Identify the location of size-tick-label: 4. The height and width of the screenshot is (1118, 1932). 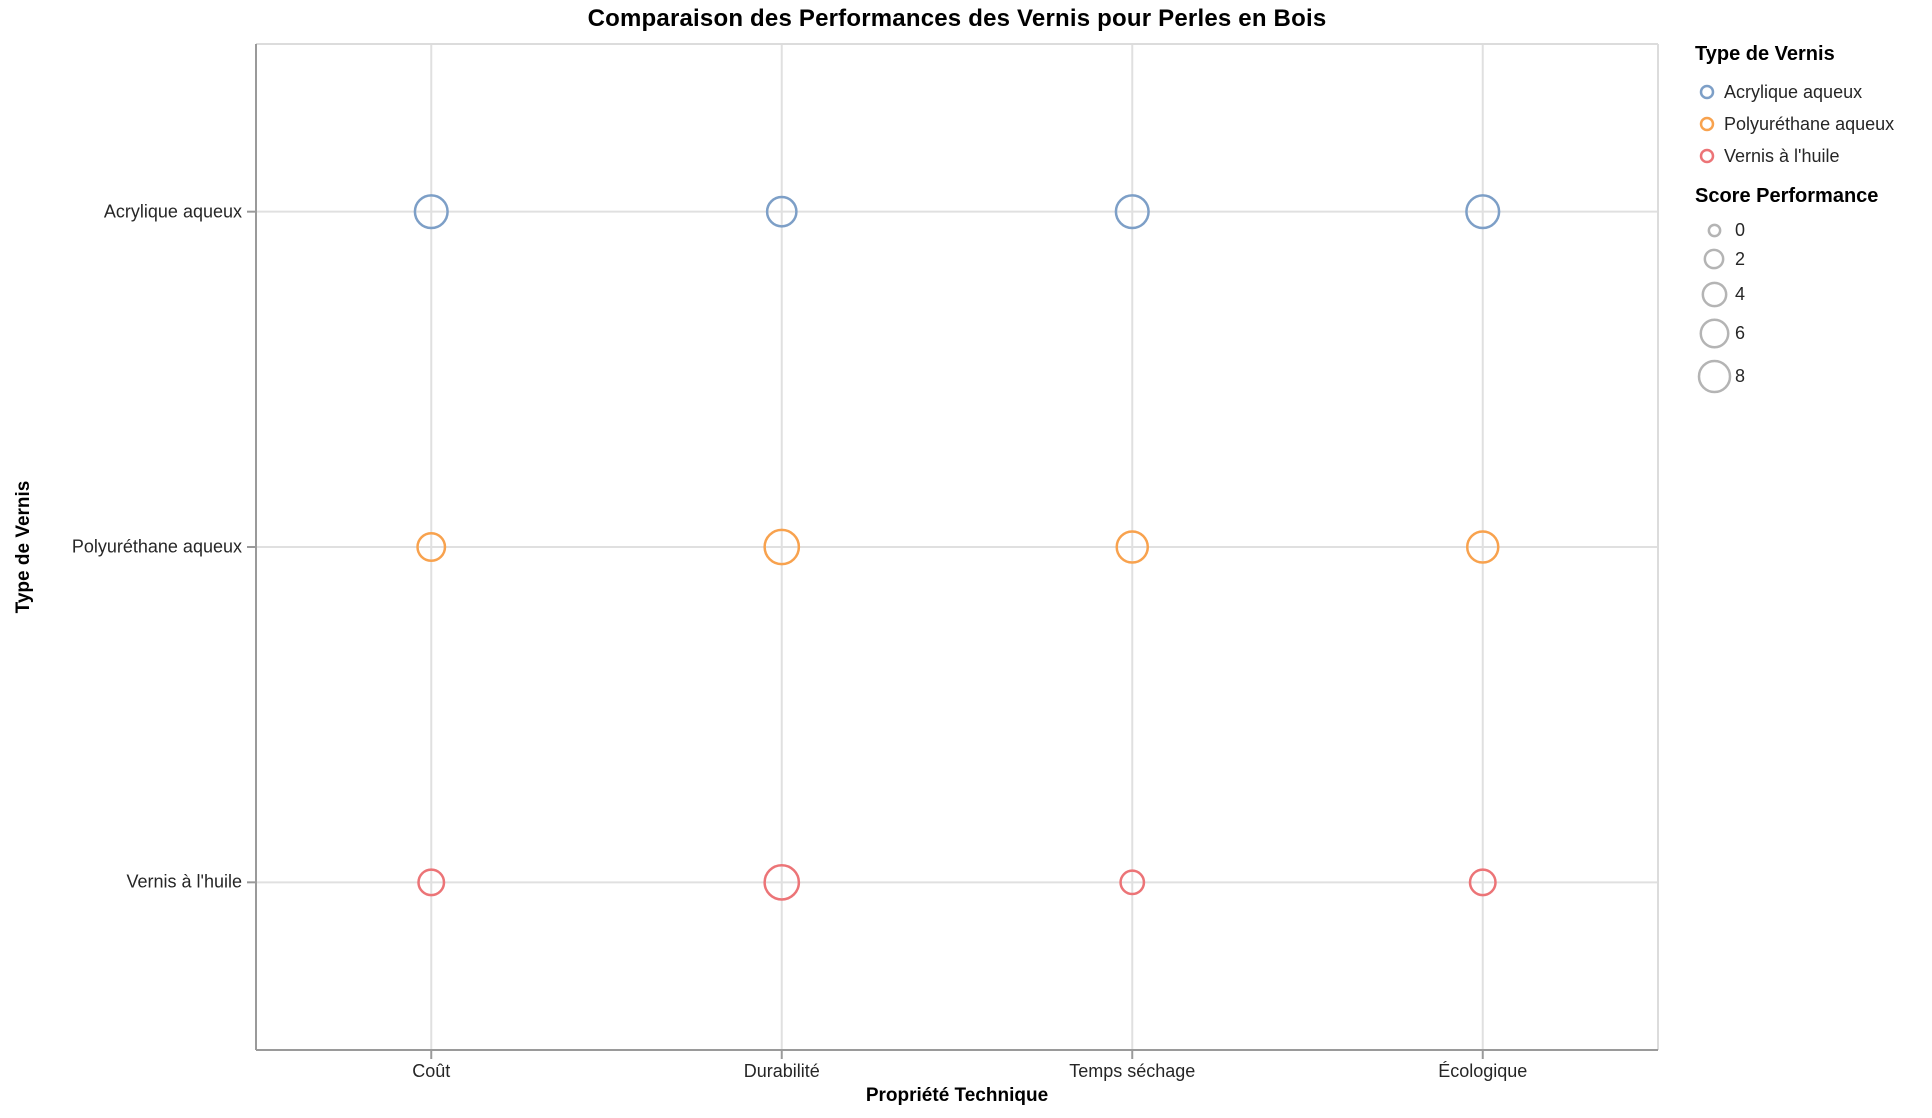
(1740, 293).